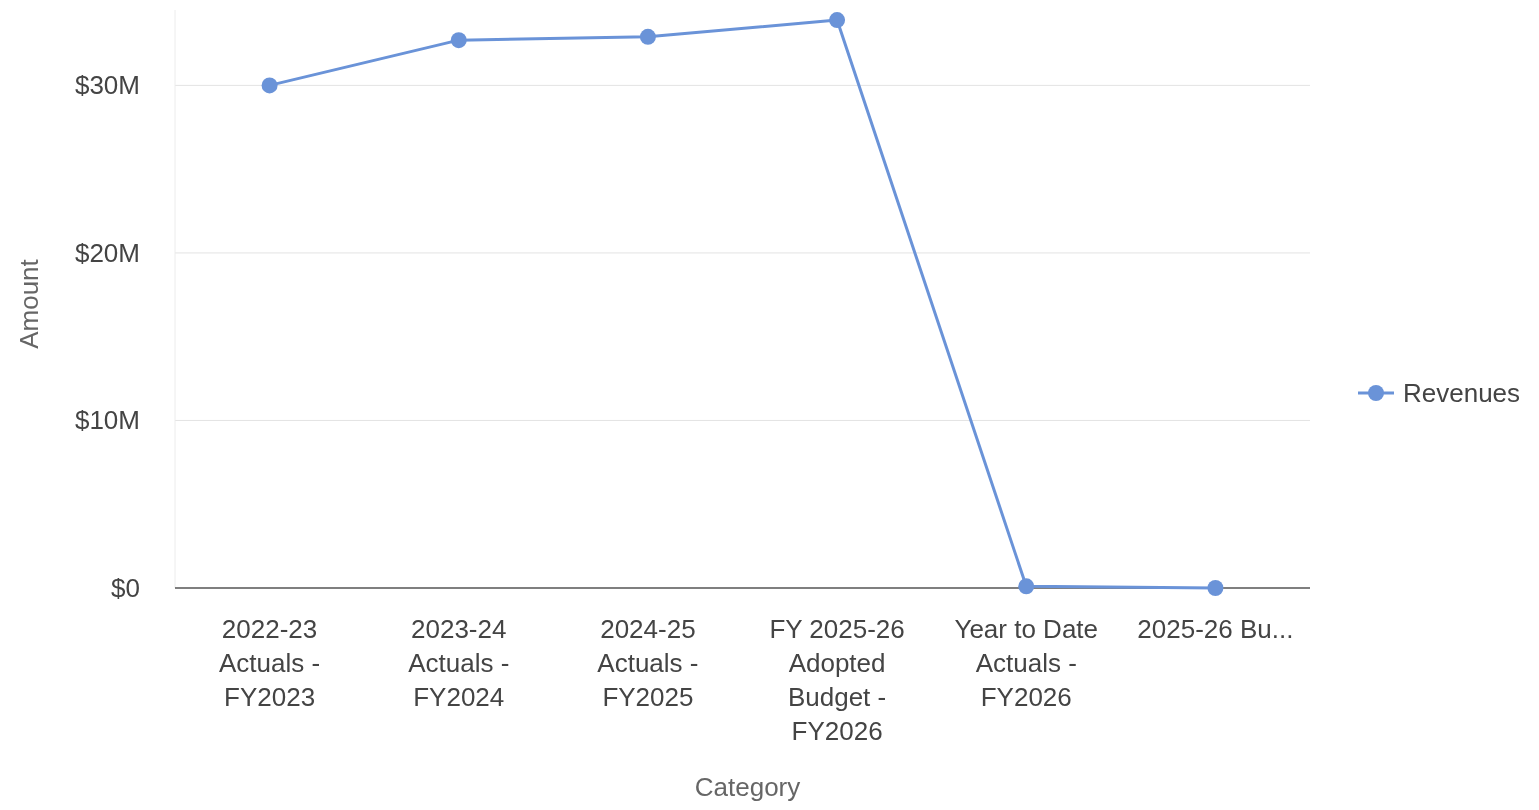 The height and width of the screenshot is (810, 1539). I want to click on x-tick-label: 2023-24 Actuals - FY2024, so click(459, 663).